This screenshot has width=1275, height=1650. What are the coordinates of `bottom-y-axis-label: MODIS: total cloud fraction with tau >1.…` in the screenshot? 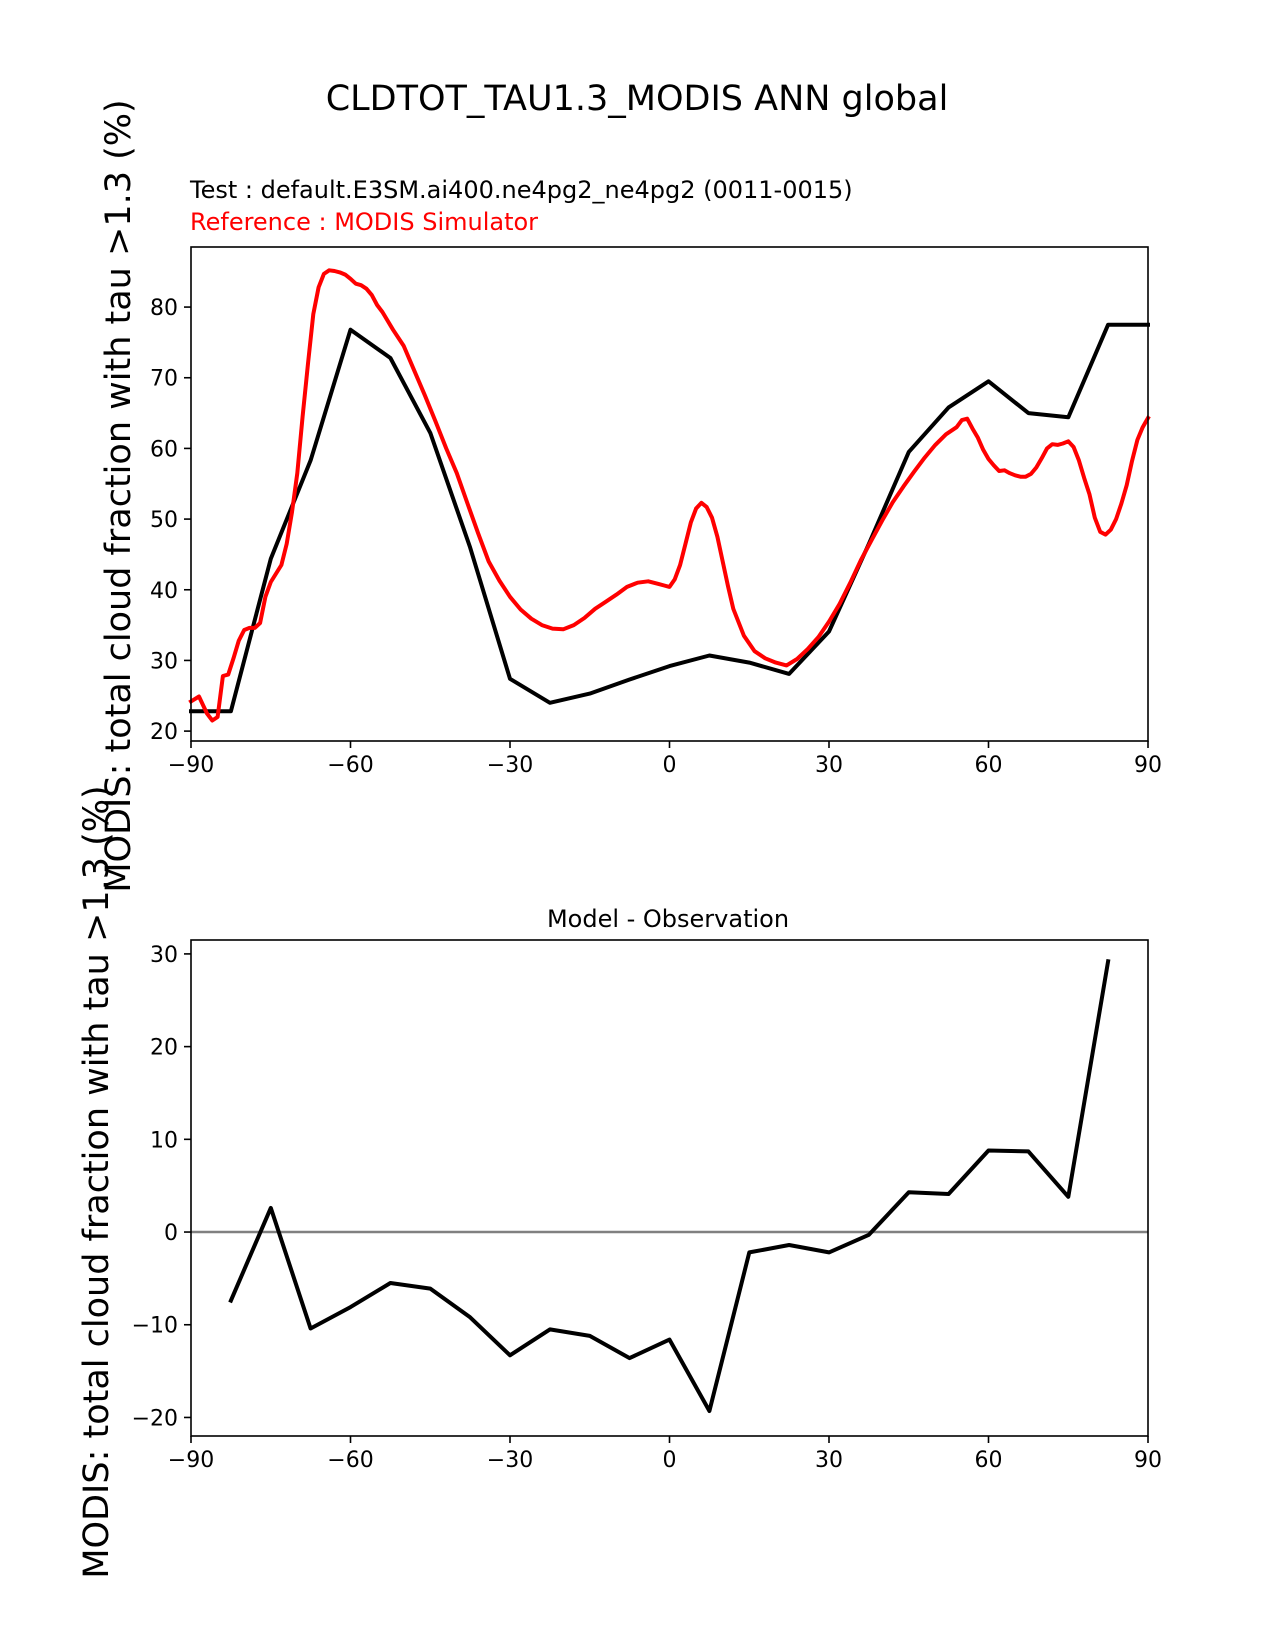 It's located at (97, 1181).